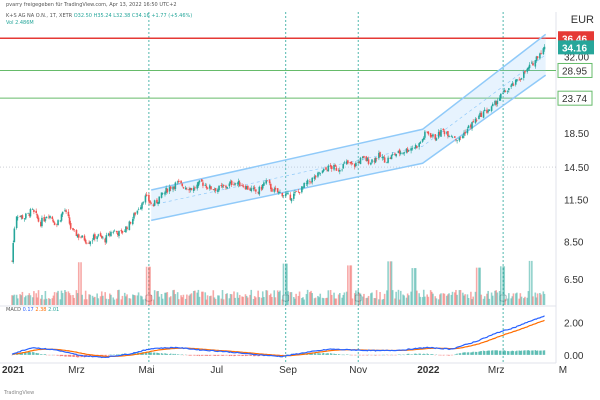 The image size is (600, 400). I want to click on price-tick-label: 8.50, so click(574, 243).